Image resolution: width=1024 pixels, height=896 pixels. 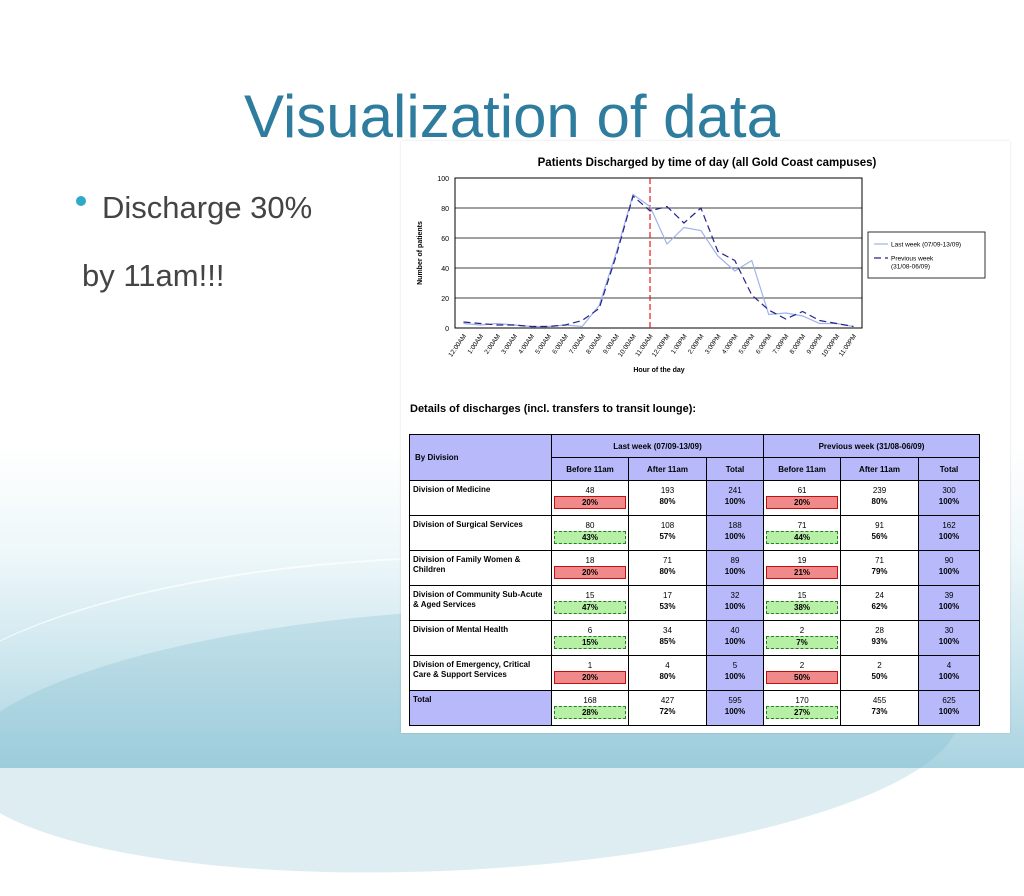 What do you see at coordinates (926, 255) in the screenshot?
I see `legend-box` at bounding box center [926, 255].